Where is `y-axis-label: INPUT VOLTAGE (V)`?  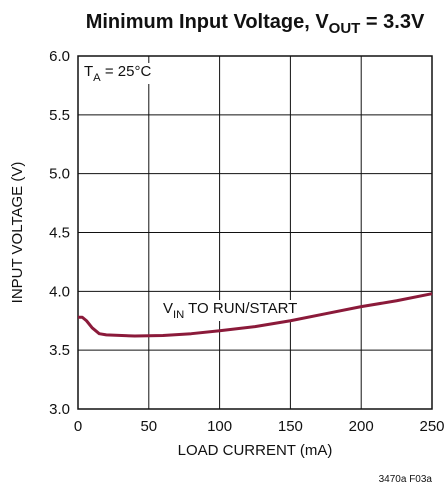 y-axis-label: INPUT VOLTAGE (V) is located at coordinates (17, 233).